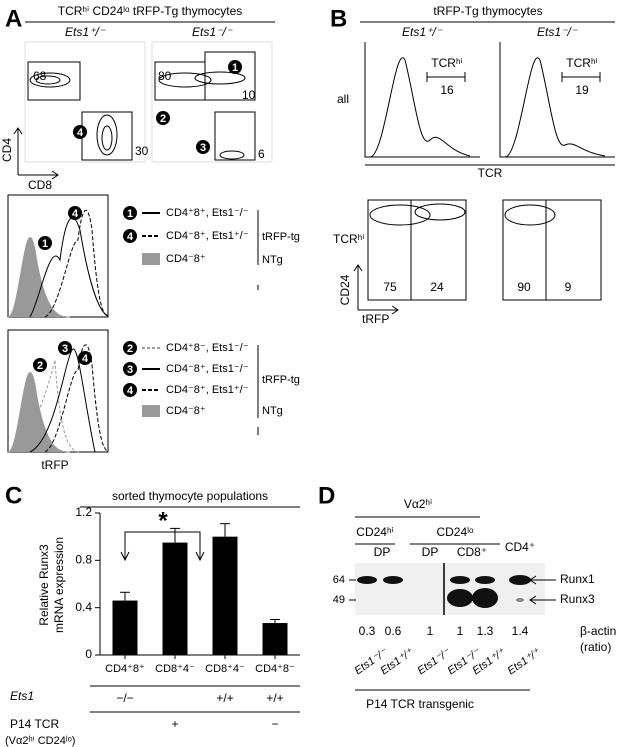 This screenshot has width=624, height=747. I want to click on row-value: +, so click(174, 724).